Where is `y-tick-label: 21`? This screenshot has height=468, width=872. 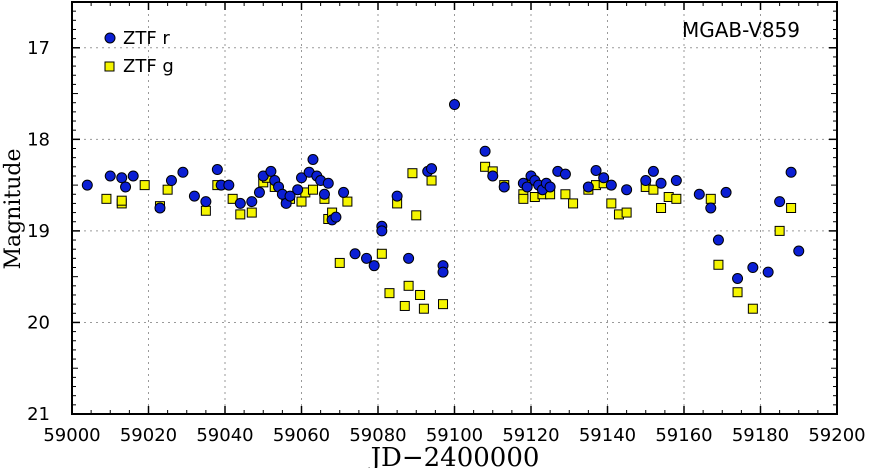
y-tick-label: 21 is located at coordinates (38, 414).